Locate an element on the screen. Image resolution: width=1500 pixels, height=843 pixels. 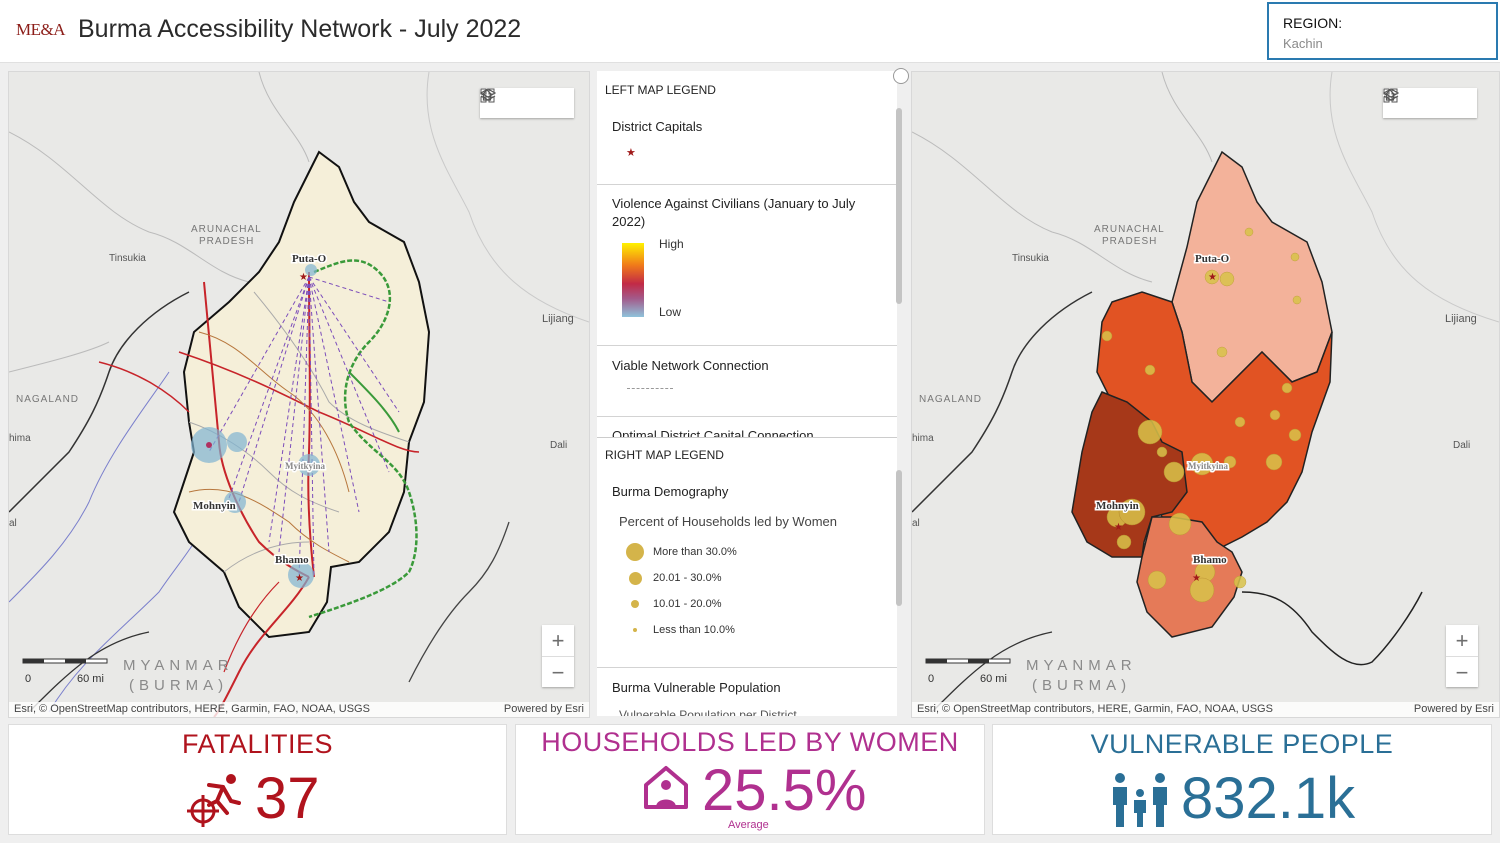
circle-large-icon is located at coordinates (635, 552).